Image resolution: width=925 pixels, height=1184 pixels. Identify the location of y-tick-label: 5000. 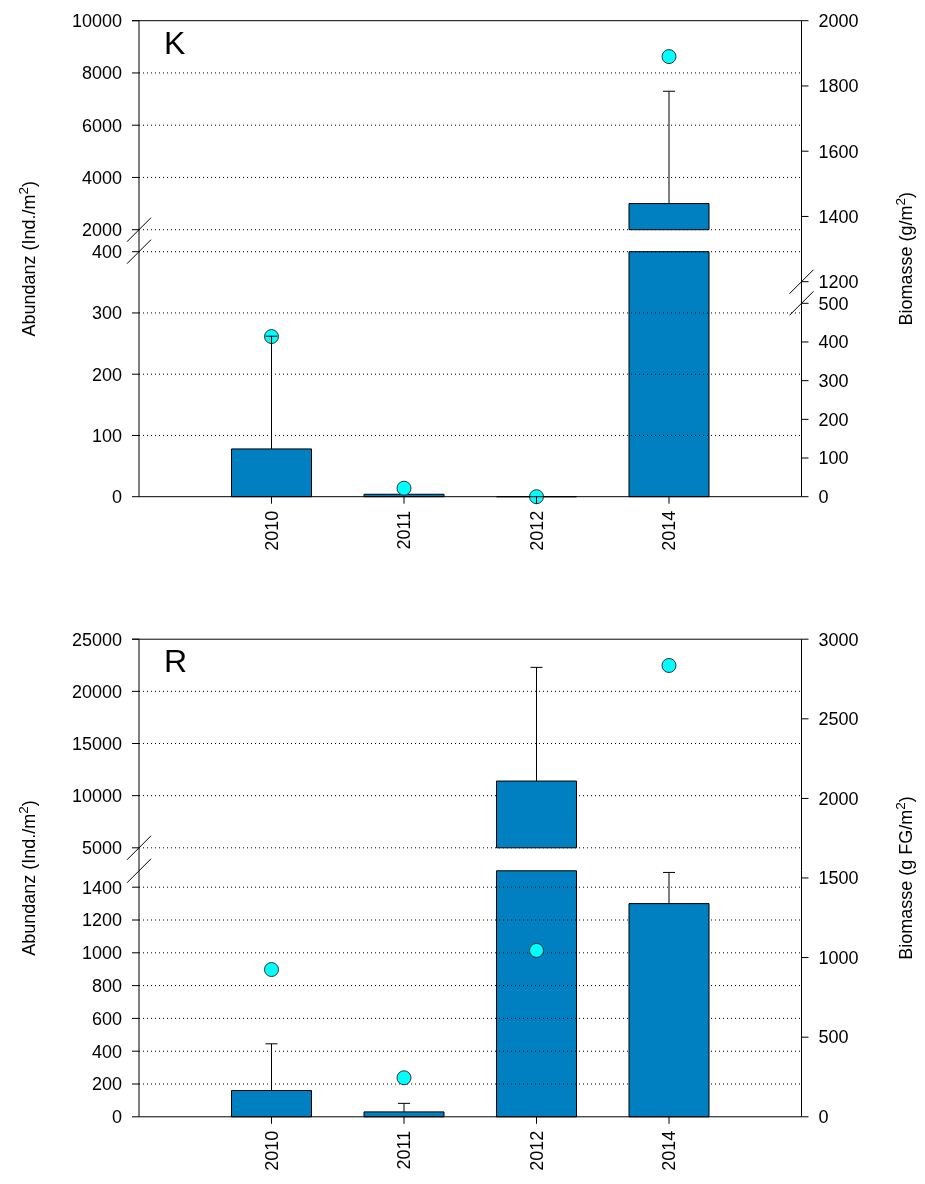
(101, 848).